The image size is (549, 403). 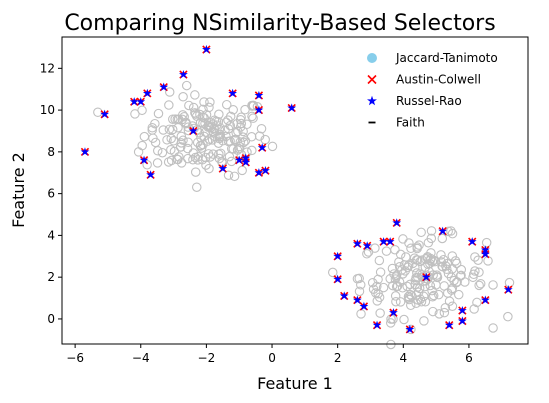 What do you see at coordinates (47, 110) in the screenshot?
I see `y-tick-label: 10` at bounding box center [47, 110].